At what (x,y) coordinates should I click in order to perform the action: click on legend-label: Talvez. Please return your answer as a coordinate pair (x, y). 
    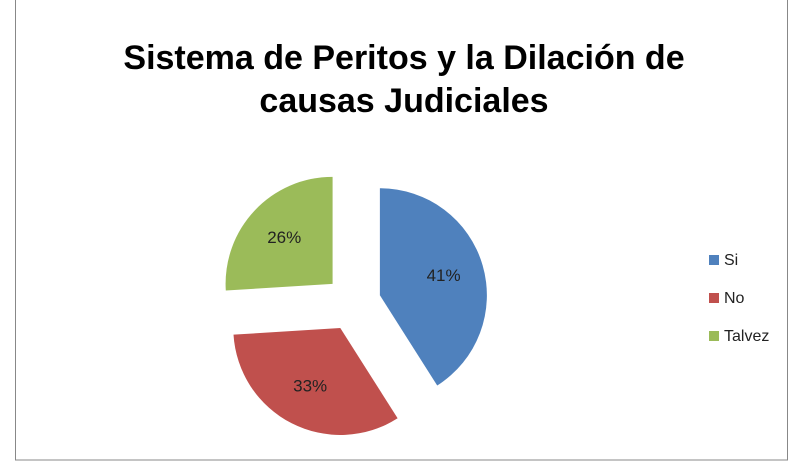
    Looking at the image, I should click on (746, 336).